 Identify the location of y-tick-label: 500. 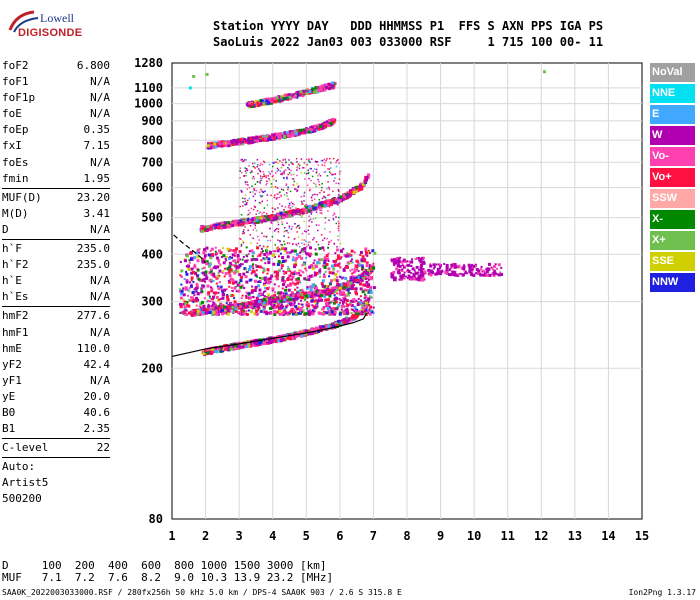
(152, 218).